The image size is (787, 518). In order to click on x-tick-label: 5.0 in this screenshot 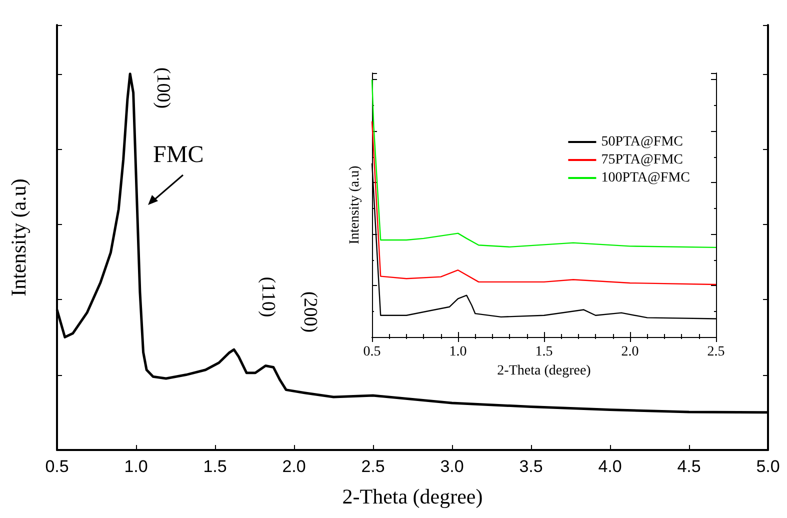, I will do `click(768, 466)`.